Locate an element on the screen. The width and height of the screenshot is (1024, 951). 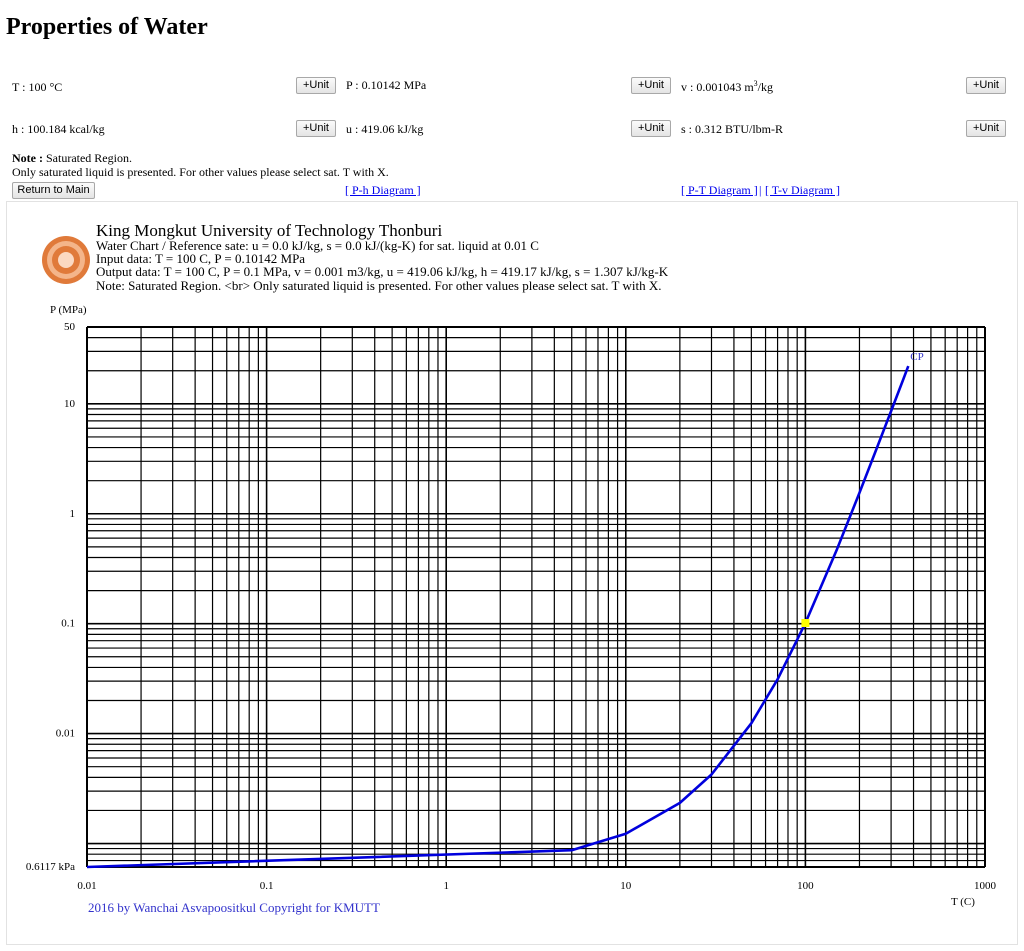
y-tick-label: 0.01 is located at coordinates (65, 734).